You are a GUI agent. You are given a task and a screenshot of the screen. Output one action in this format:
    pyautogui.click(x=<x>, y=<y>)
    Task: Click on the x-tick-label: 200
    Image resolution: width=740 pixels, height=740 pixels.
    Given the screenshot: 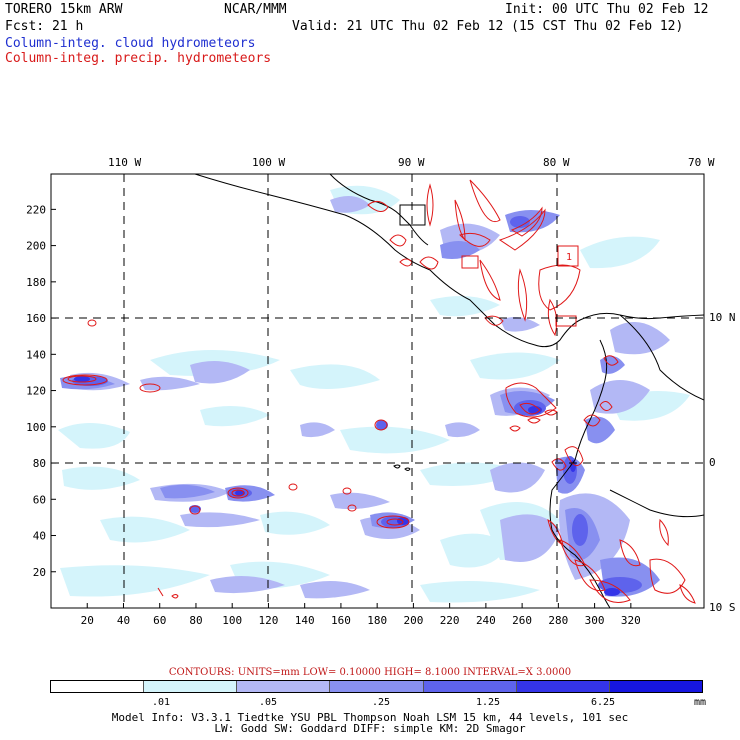 What is the action you would take?
    pyautogui.click(x=413, y=620)
    